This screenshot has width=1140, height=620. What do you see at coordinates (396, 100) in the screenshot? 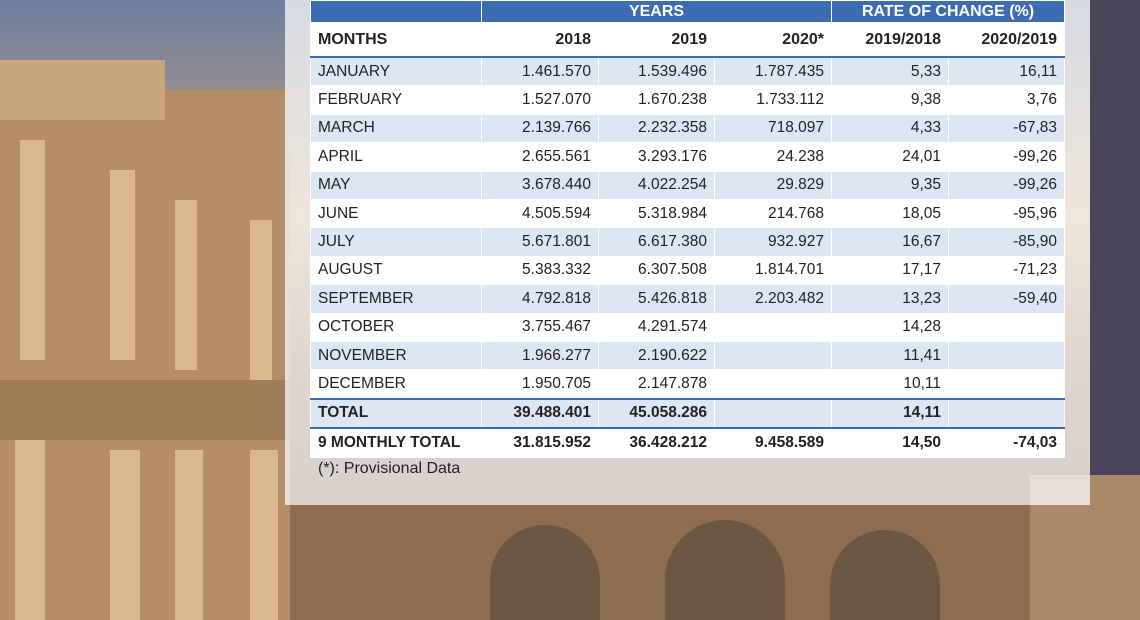
I see `table-cell: FEBRUARY` at bounding box center [396, 100].